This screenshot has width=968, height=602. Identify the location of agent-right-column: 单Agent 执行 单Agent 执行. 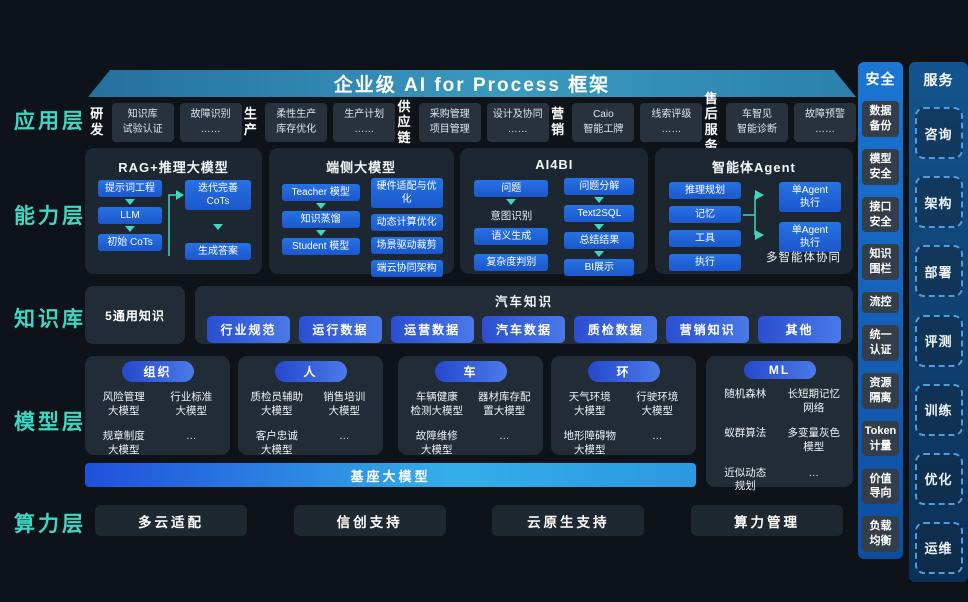
(809, 217).